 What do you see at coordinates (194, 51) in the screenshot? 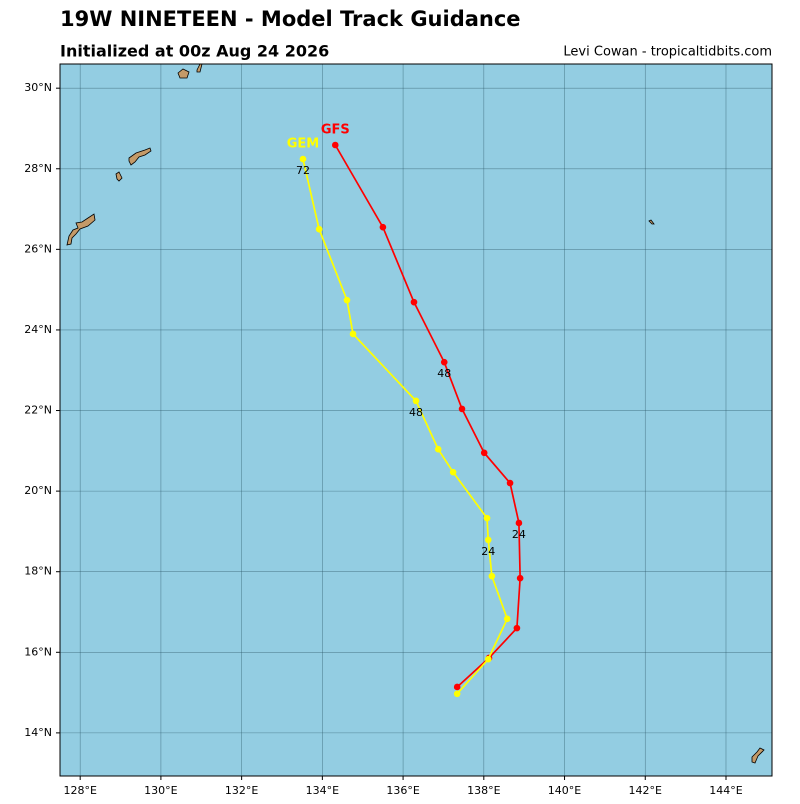
I see `chart-subtitle: Initialized at 00z Aug 24 2026` at bounding box center [194, 51].